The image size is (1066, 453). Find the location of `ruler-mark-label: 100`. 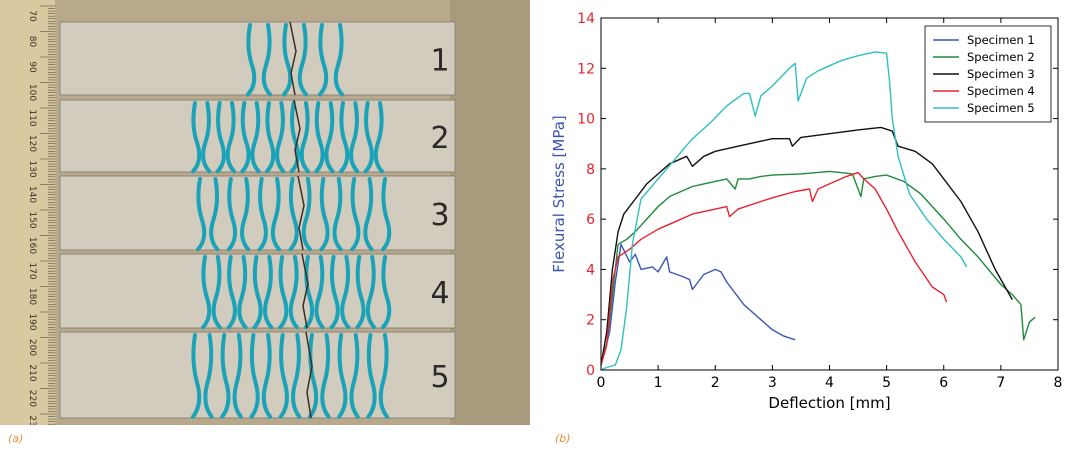

ruler-mark-label: 100 is located at coordinates (32, 92).